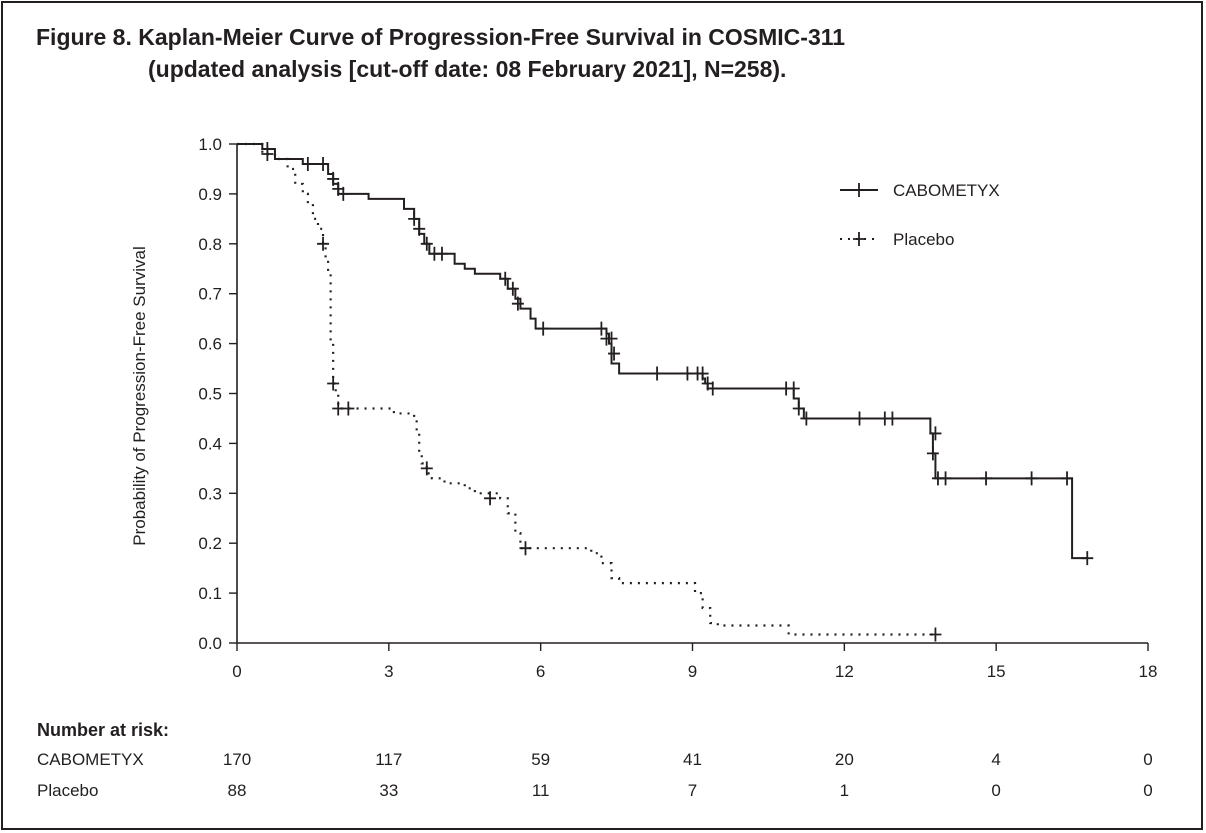 The image size is (1206, 833). Describe the element at coordinates (1148, 759) in the screenshot. I see `risk-count-cabometyx: 0` at that location.